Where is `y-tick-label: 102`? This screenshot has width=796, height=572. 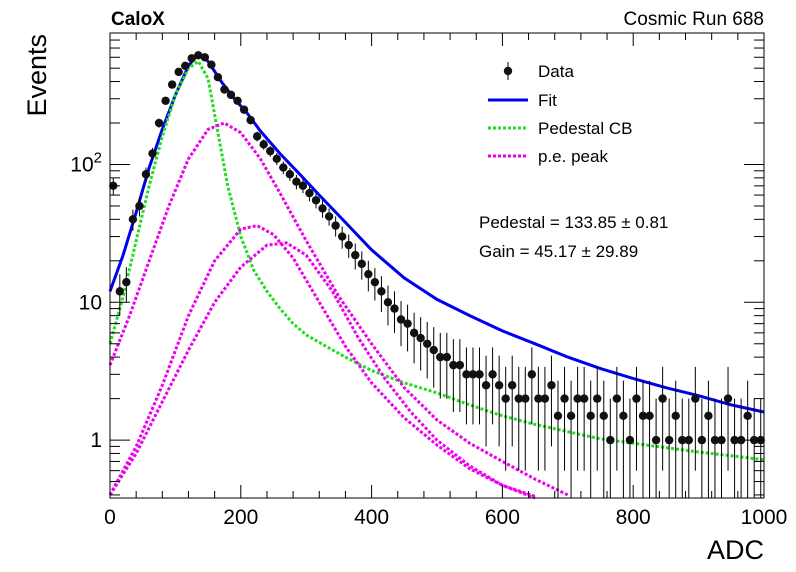
y-tick-label: 102 is located at coordinates (86, 162).